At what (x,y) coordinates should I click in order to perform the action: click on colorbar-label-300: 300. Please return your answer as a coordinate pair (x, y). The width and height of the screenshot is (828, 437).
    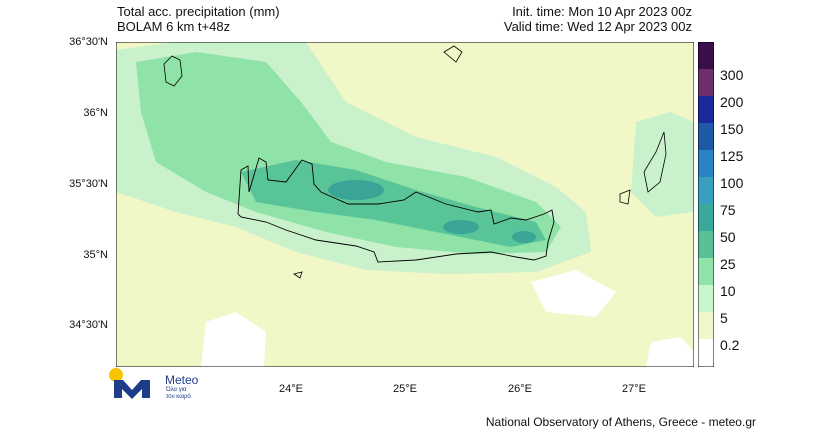
    Looking at the image, I should click on (732, 75).